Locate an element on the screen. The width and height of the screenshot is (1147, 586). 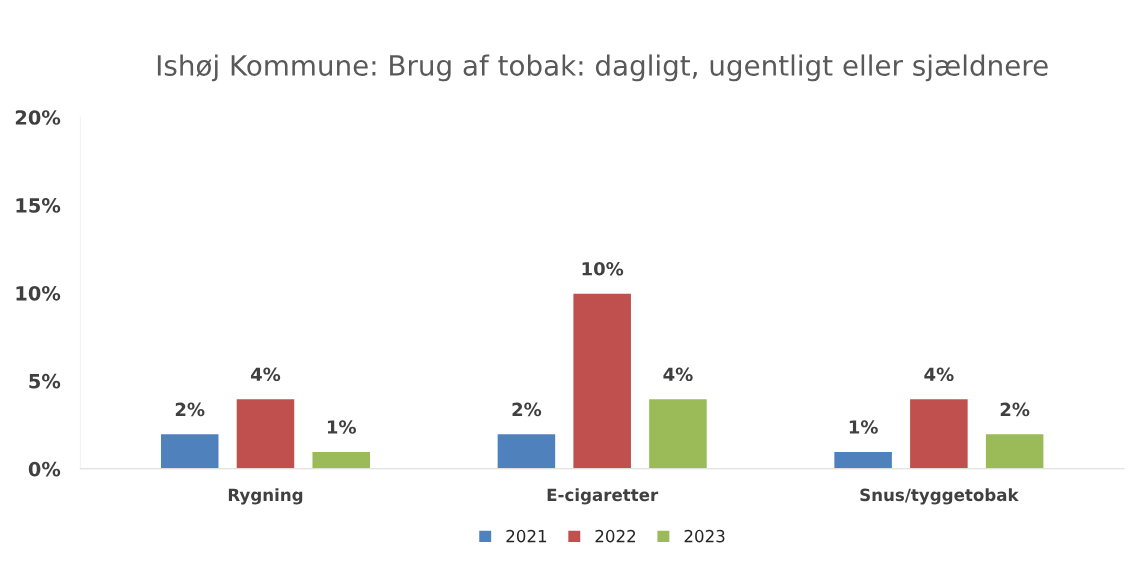
y-tick-label: 5% is located at coordinates (45, 381).